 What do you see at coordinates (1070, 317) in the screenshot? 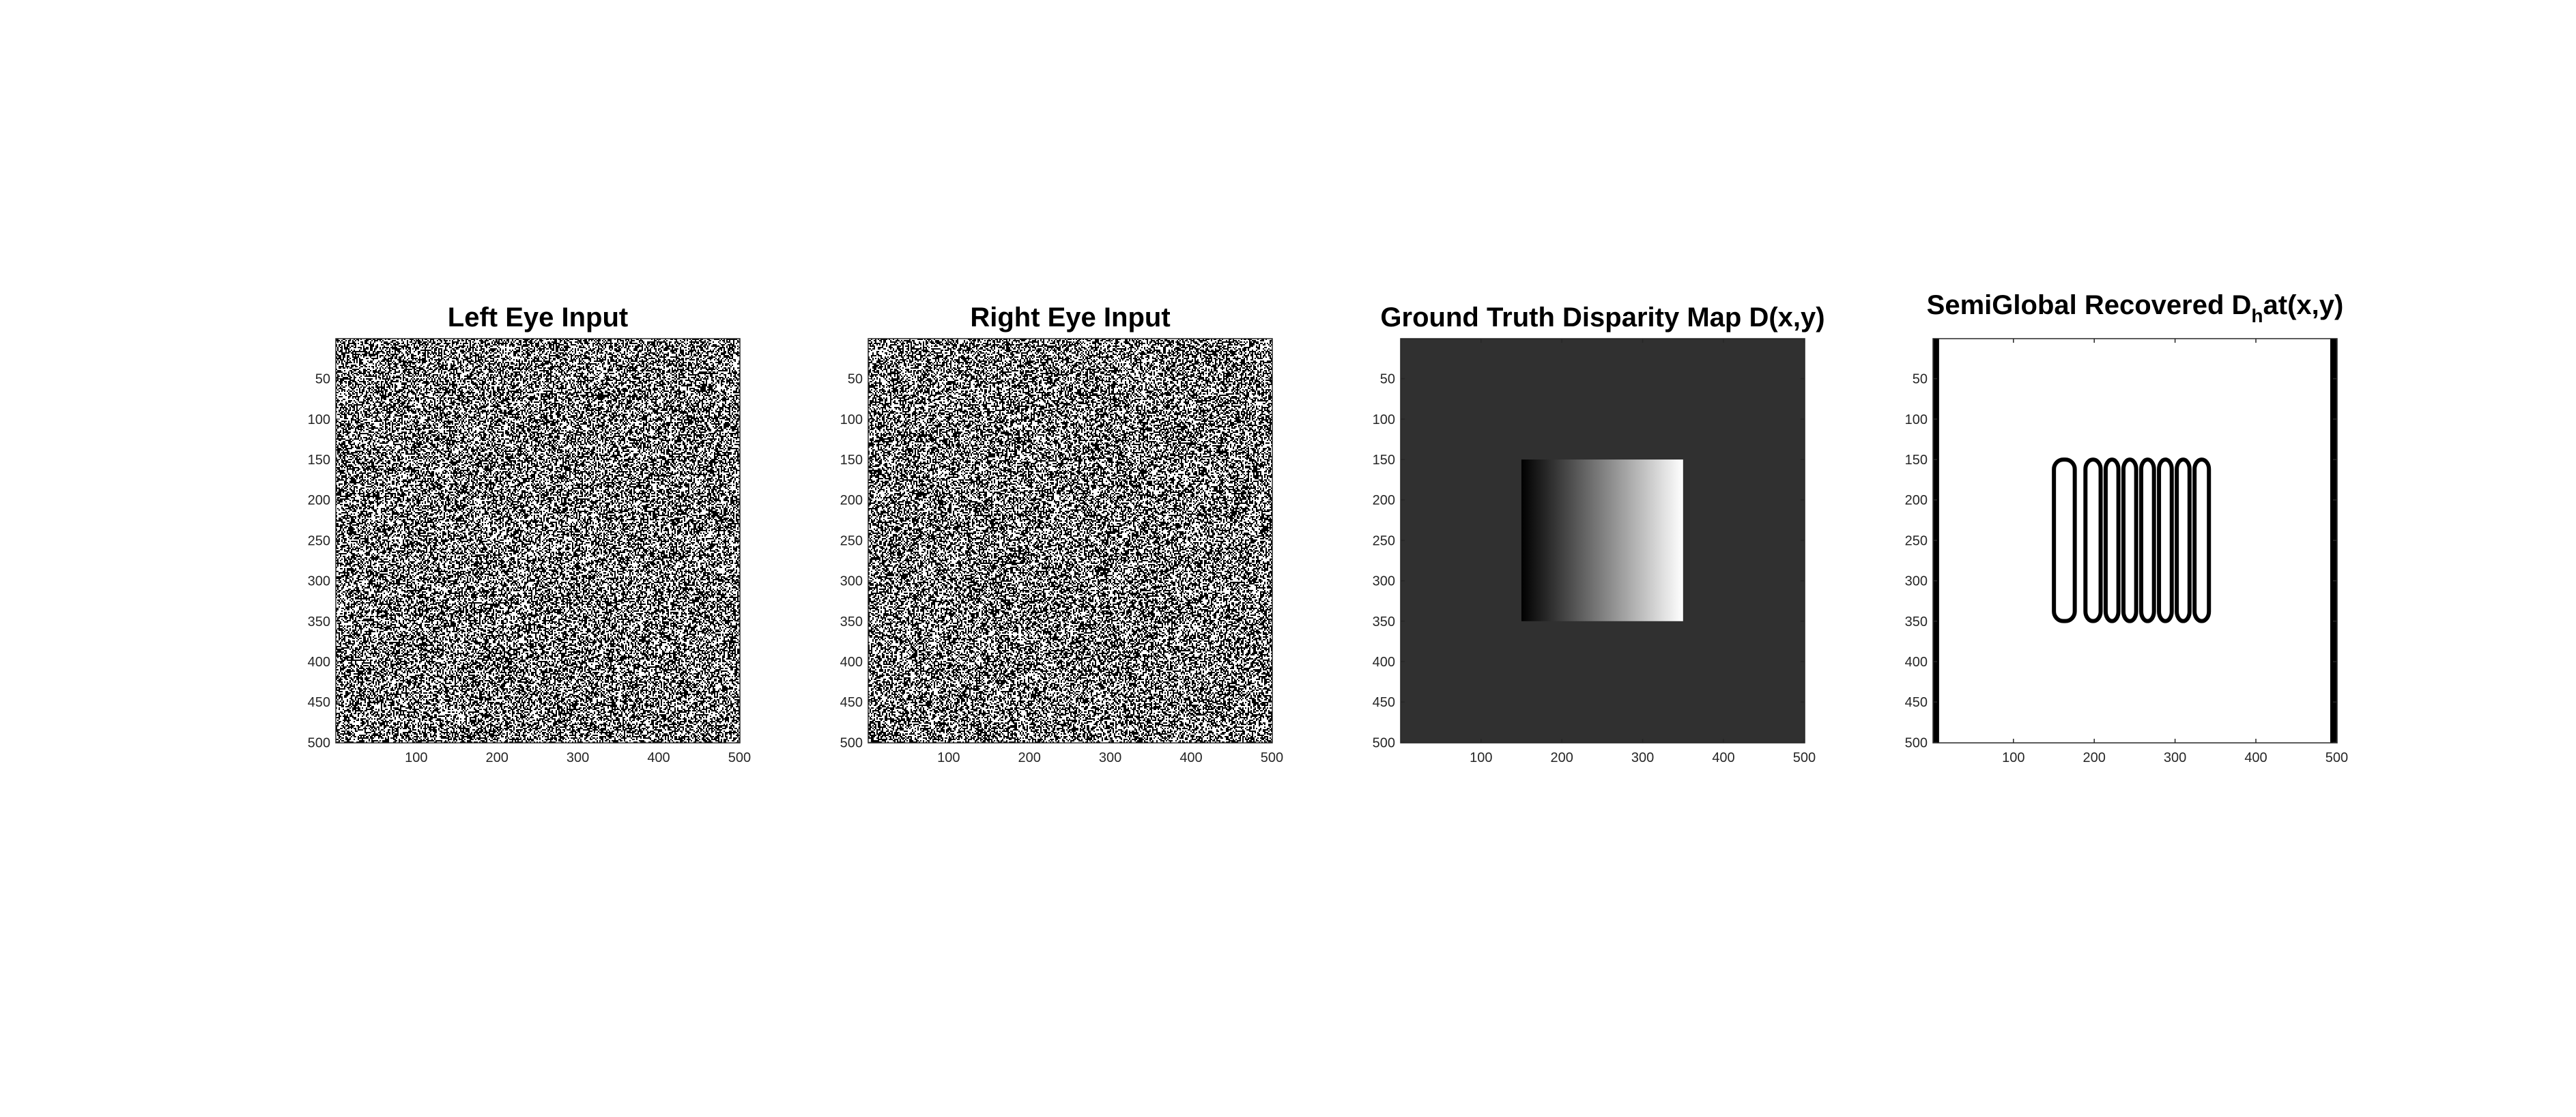
I see `chart-title: Right Eye Input` at bounding box center [1070, 317].